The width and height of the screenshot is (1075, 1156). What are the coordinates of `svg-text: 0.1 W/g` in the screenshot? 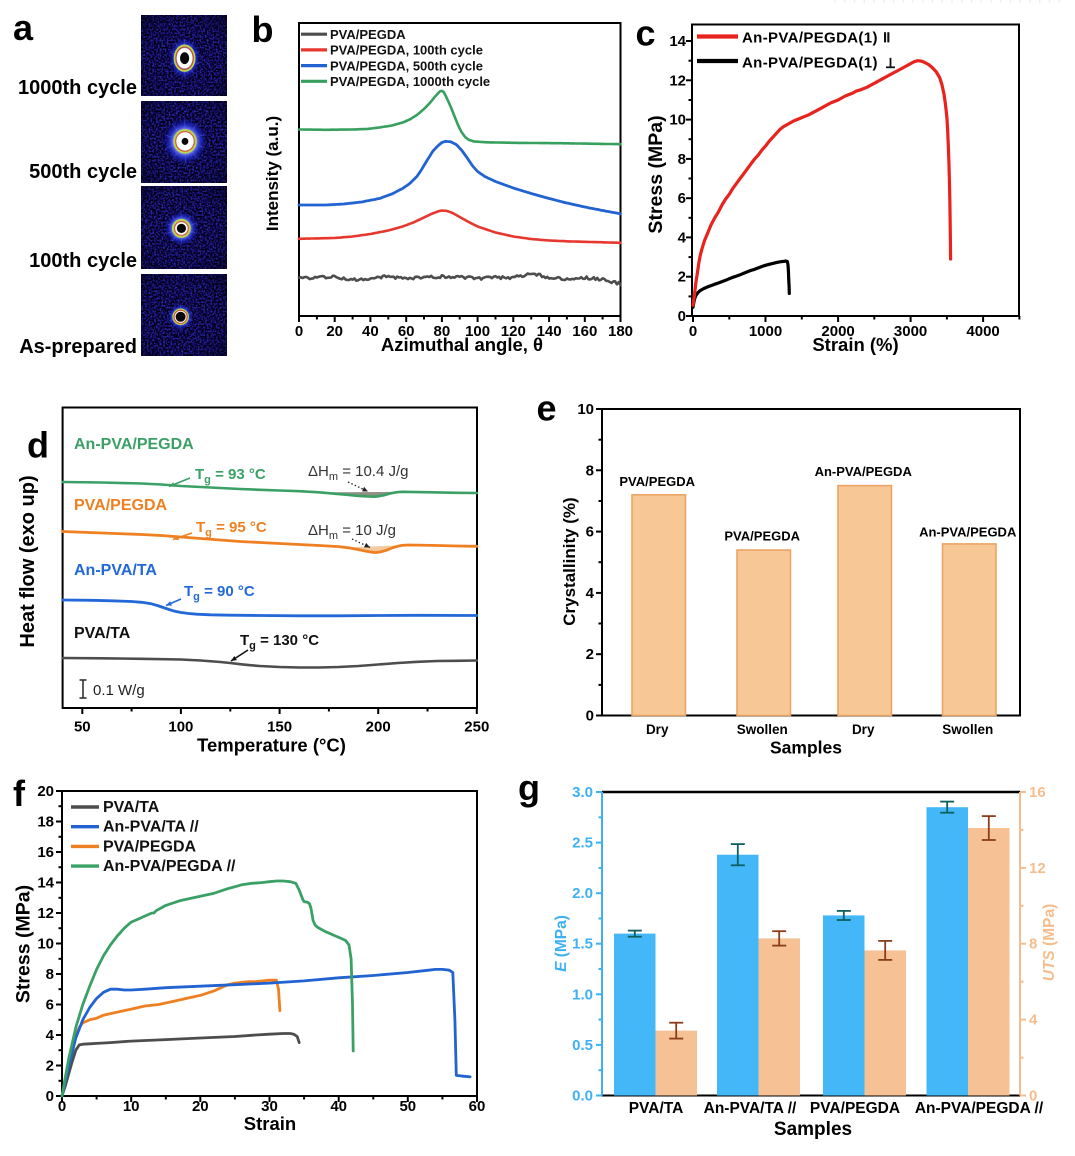 It's located at (119, 690).